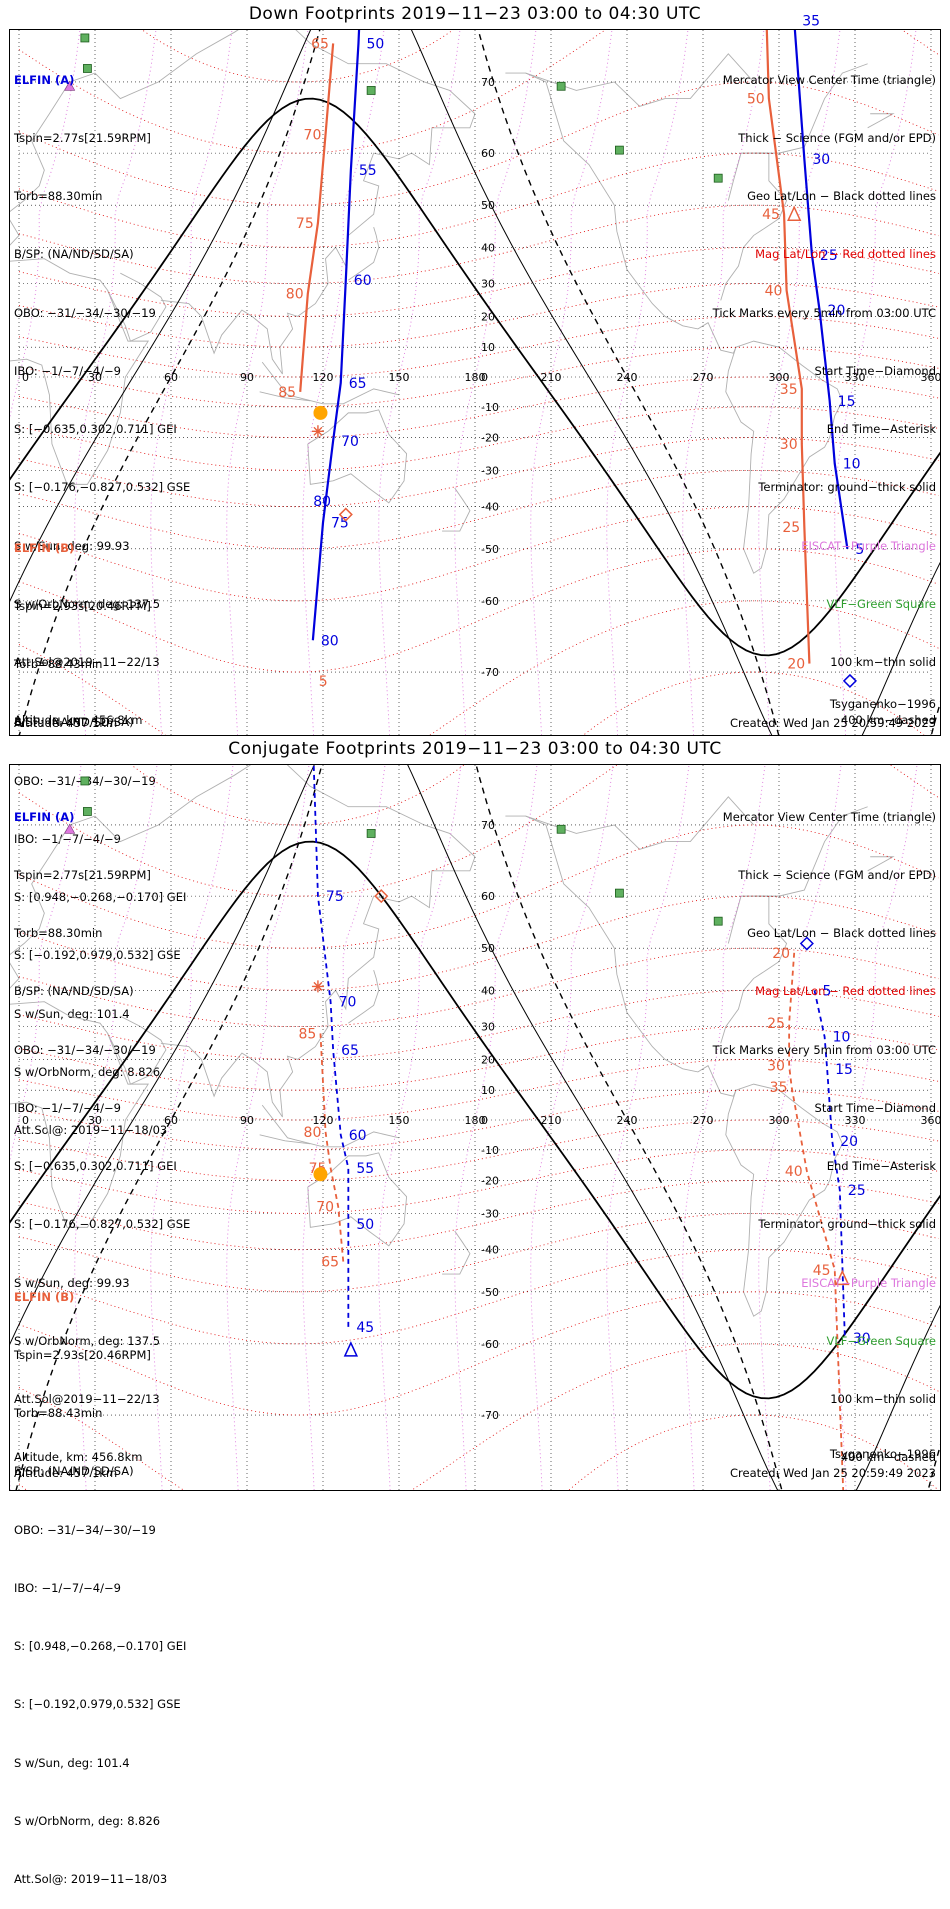 This screenshot has height=1909, width=950. Describe the element at coordinates (794, 1172) in the screenshot. I see `track-tick-label: 40` at that location.